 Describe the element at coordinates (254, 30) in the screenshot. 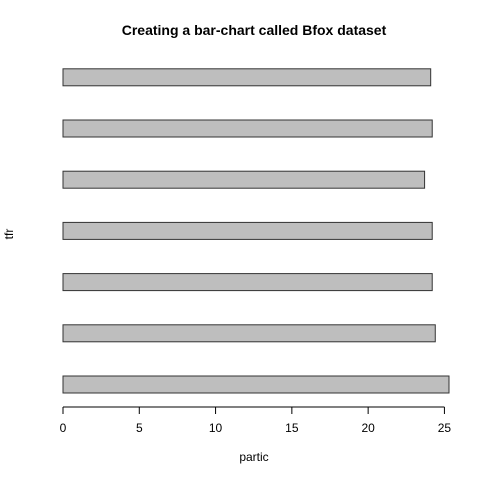

I see `chart-title: Creating a bar-chart called Bfox dataset` at that location.